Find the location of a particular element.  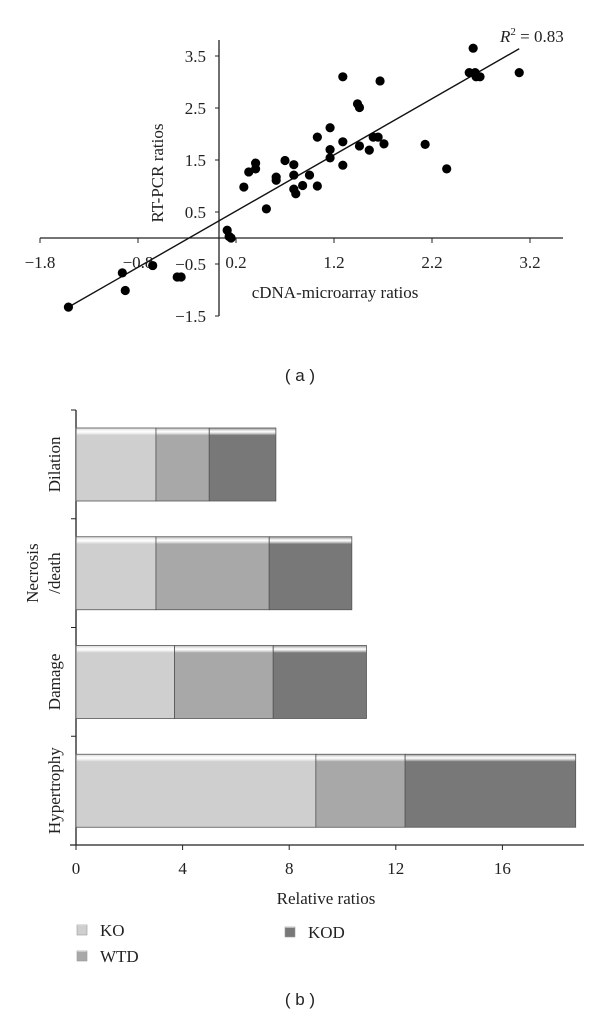

x-tick-label: 12 is located at coordinates (395, 868).